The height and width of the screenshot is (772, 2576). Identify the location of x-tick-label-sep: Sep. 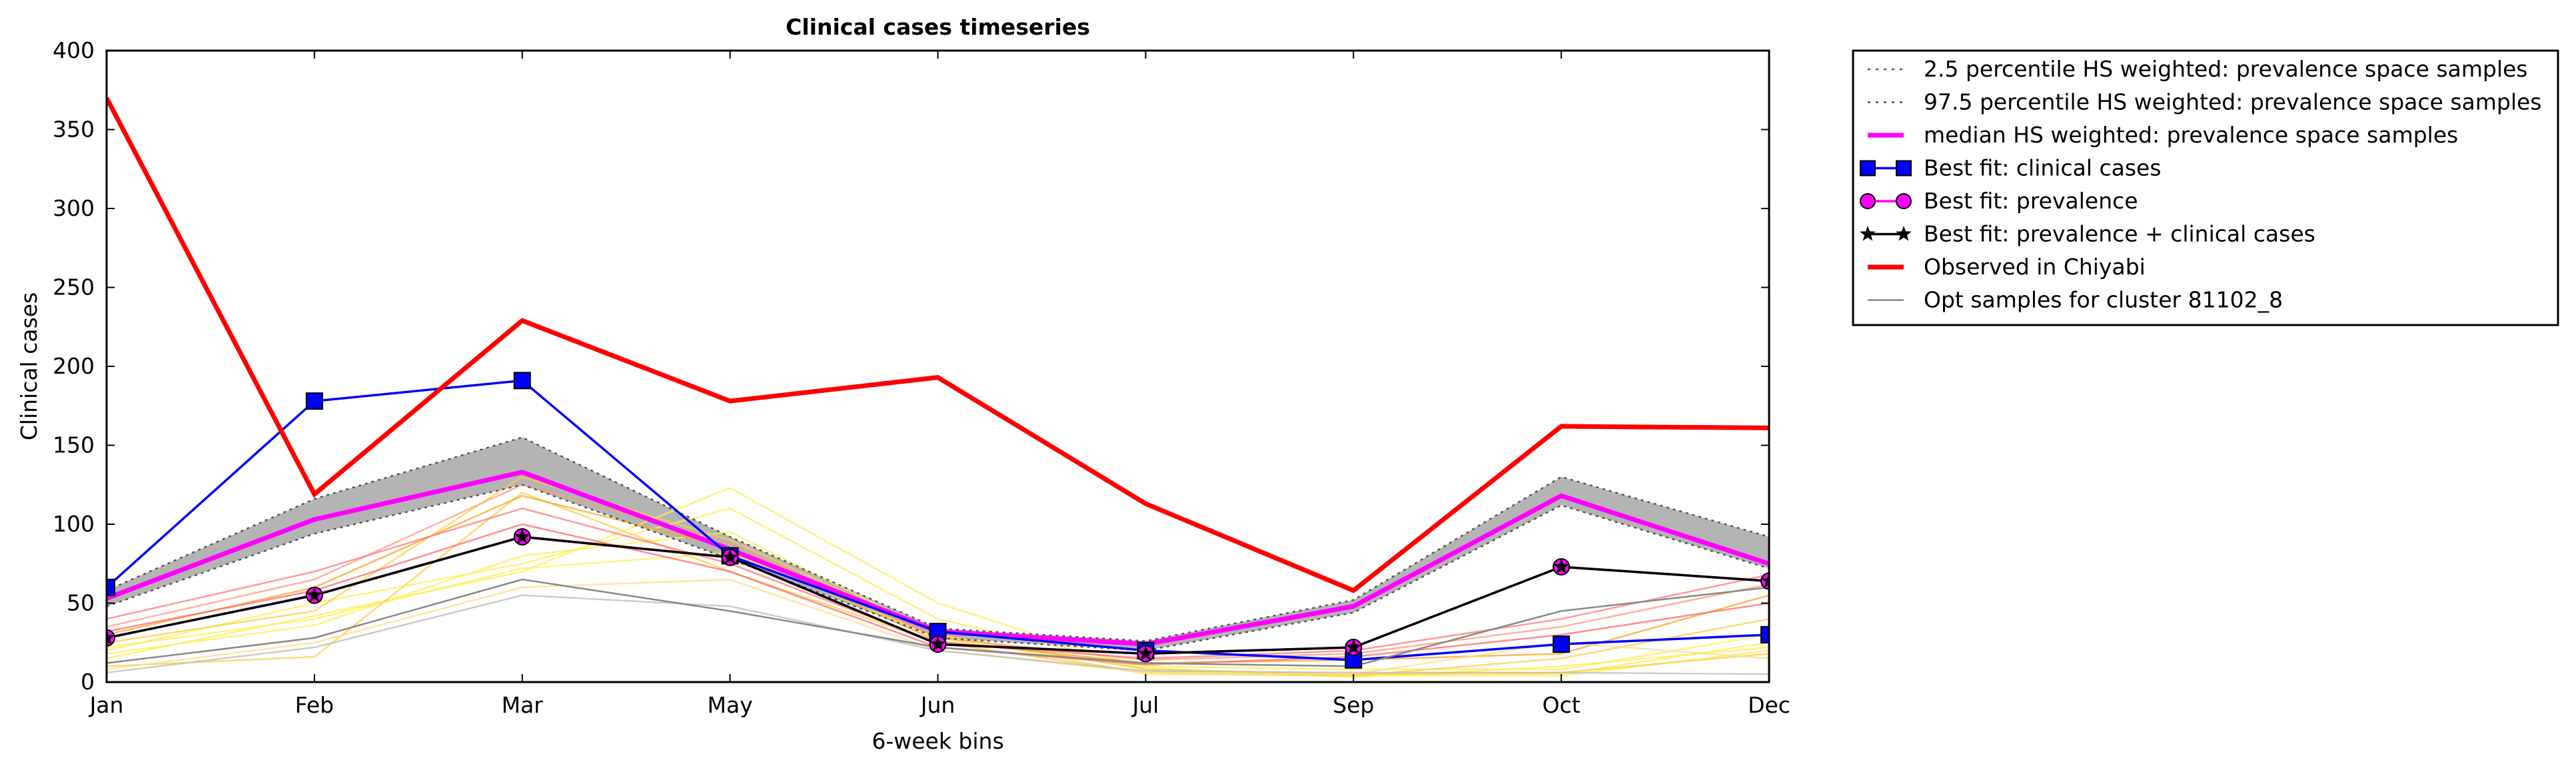
(1353, 705).